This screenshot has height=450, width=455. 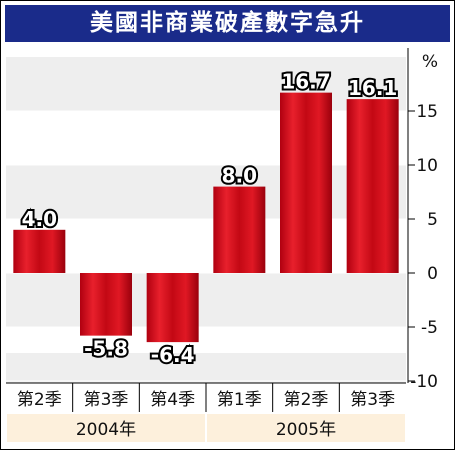 What do you see at coordinates (429, 328) in the screenshot?
I see `y-tick-label: -5` at bounding box center [429, 328].